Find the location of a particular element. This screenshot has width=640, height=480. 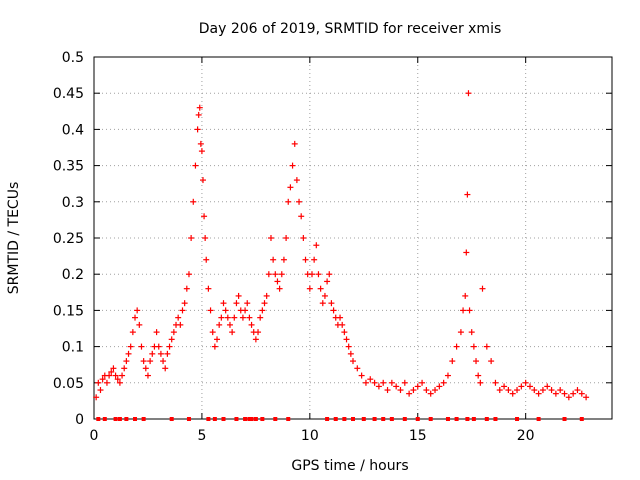

x-tick-label: 20 is located at coordinates (526, 436).